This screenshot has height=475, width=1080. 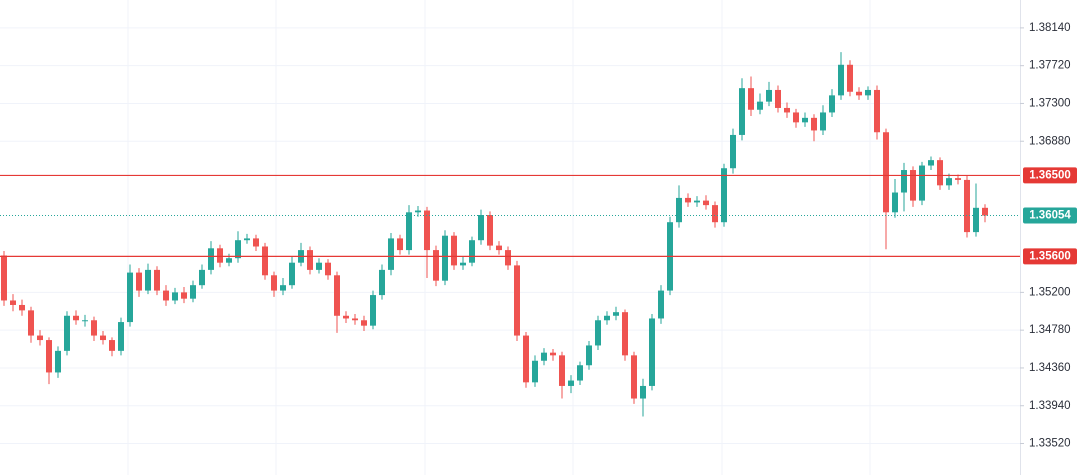 What do you see at coordinates (1050, 444) in the screenshot?
I see `y-tick-label: 1.33520` at bounding box center [1050, 444].